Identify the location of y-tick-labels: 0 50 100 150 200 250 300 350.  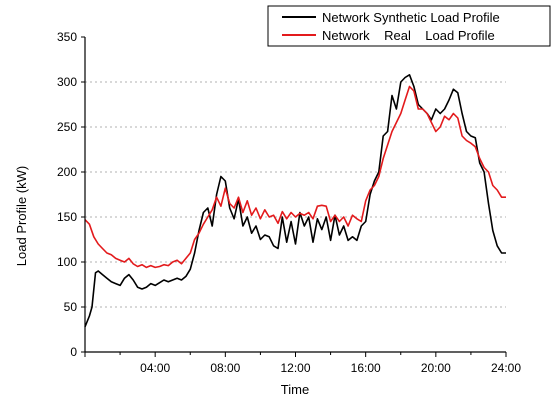
(67, 194).